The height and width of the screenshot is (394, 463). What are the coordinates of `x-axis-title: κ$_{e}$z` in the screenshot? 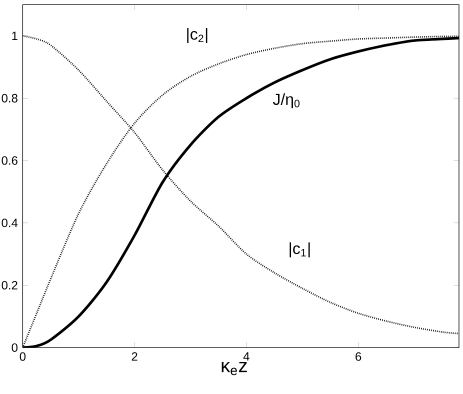 It's located at (234, 368).